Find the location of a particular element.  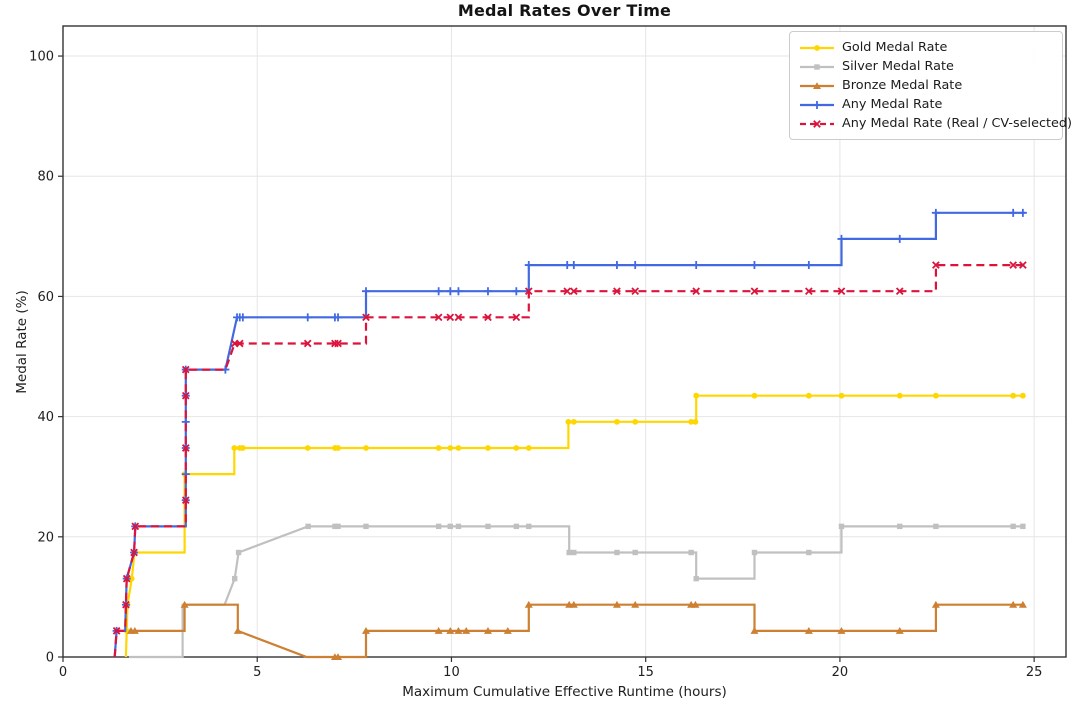

y-tick-label: 40 is located at coordinates (45, 417).